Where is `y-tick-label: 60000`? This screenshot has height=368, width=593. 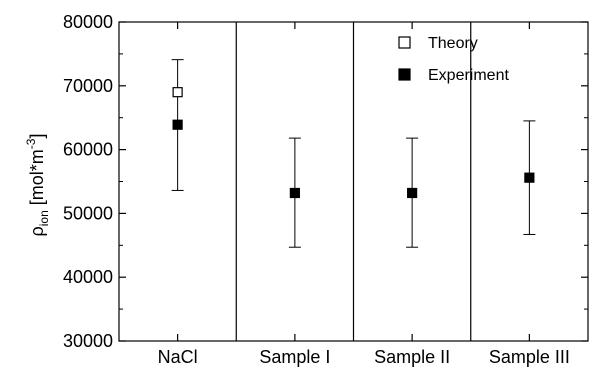
y-tick-label: 60000 is located at coordinates (88, 150).